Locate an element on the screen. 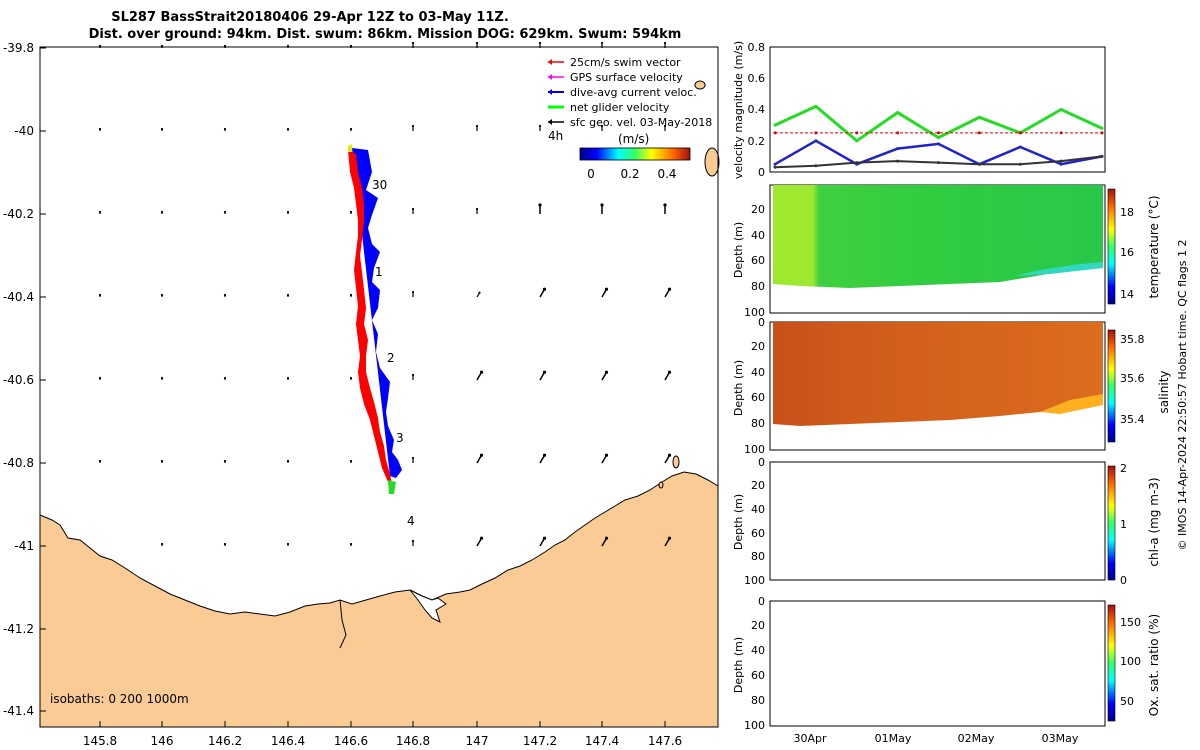 This screenshot has height=750, width=1200. map-ytick: -40 is located at coordinates (24, 131).